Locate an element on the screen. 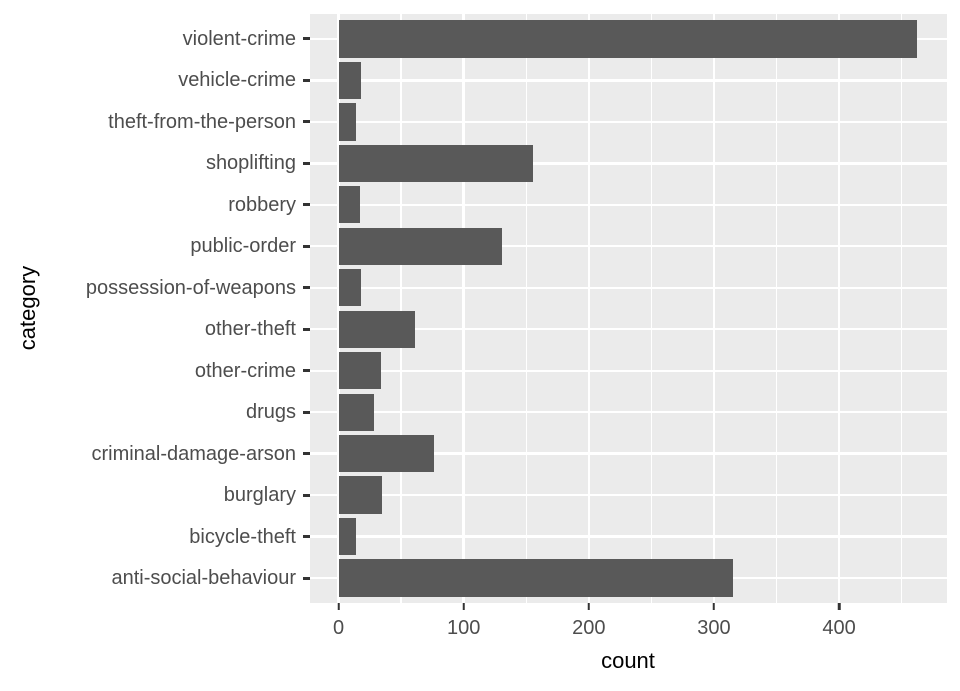 The width and height of the screenshot is (960, 691). gridline-major-y-shoplifting is located at coordinates (628, 163).